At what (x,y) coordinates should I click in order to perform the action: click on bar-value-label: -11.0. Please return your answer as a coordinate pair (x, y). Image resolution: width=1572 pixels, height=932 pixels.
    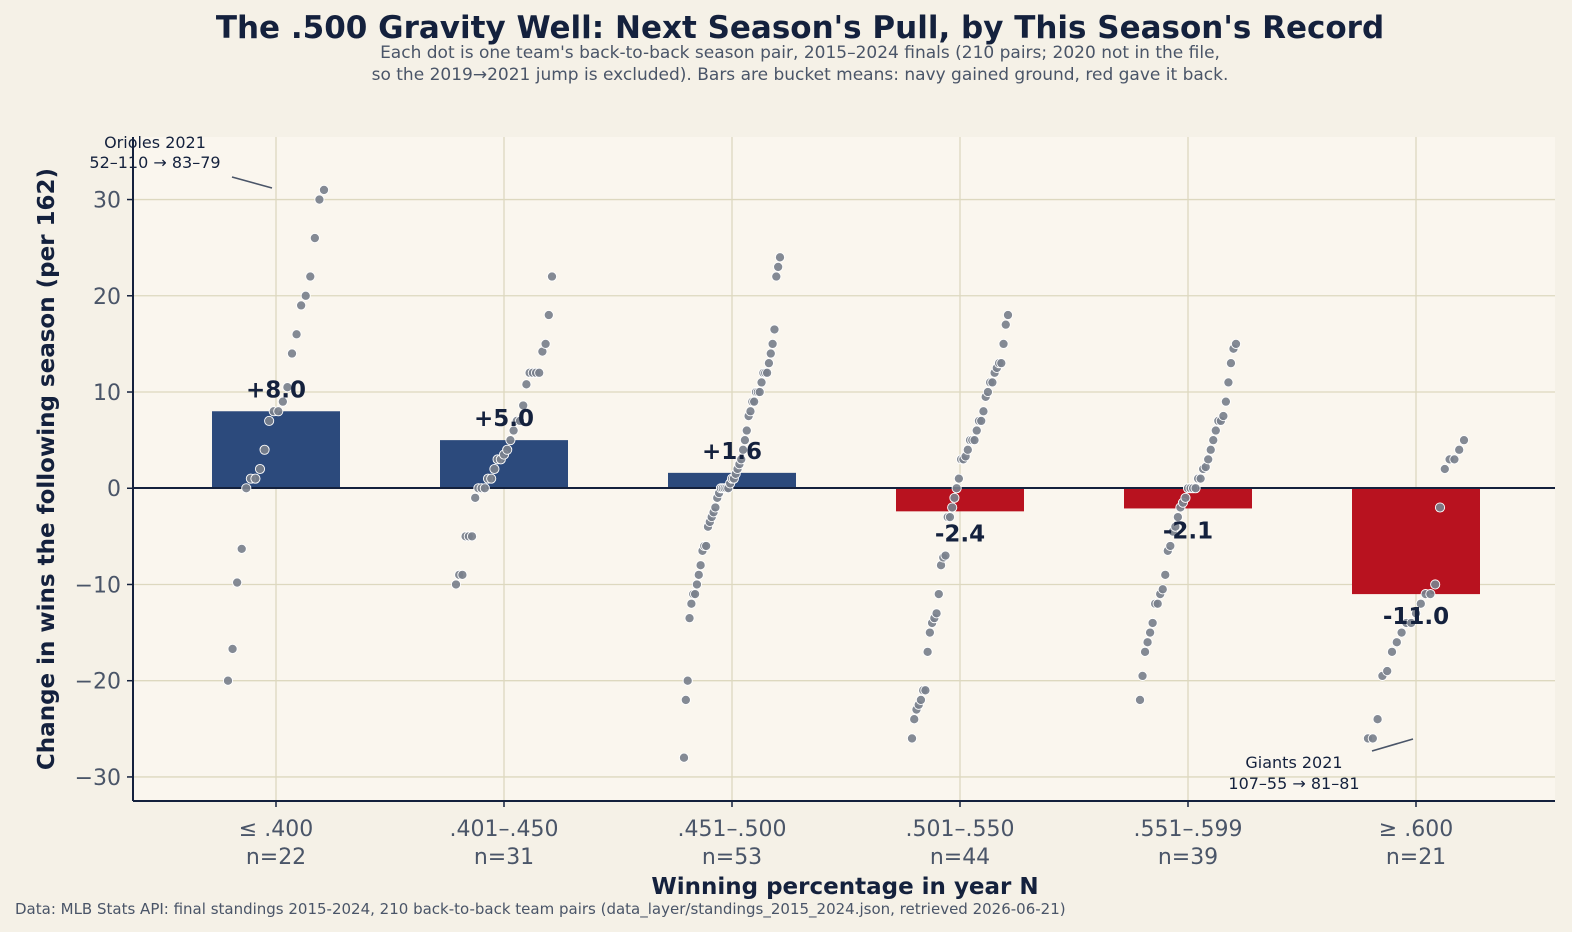
    Looking at the image, I should click on (1416, 617).